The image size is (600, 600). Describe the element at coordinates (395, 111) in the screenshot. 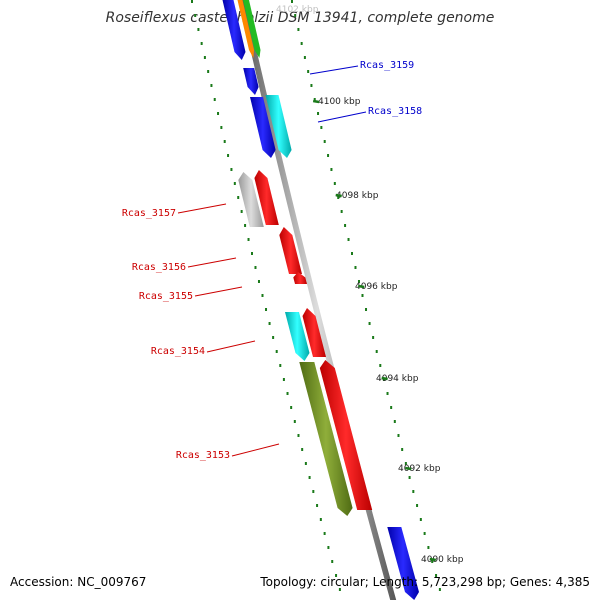

I see `gene-label-rcas3158: Rcas_3158` at that location.